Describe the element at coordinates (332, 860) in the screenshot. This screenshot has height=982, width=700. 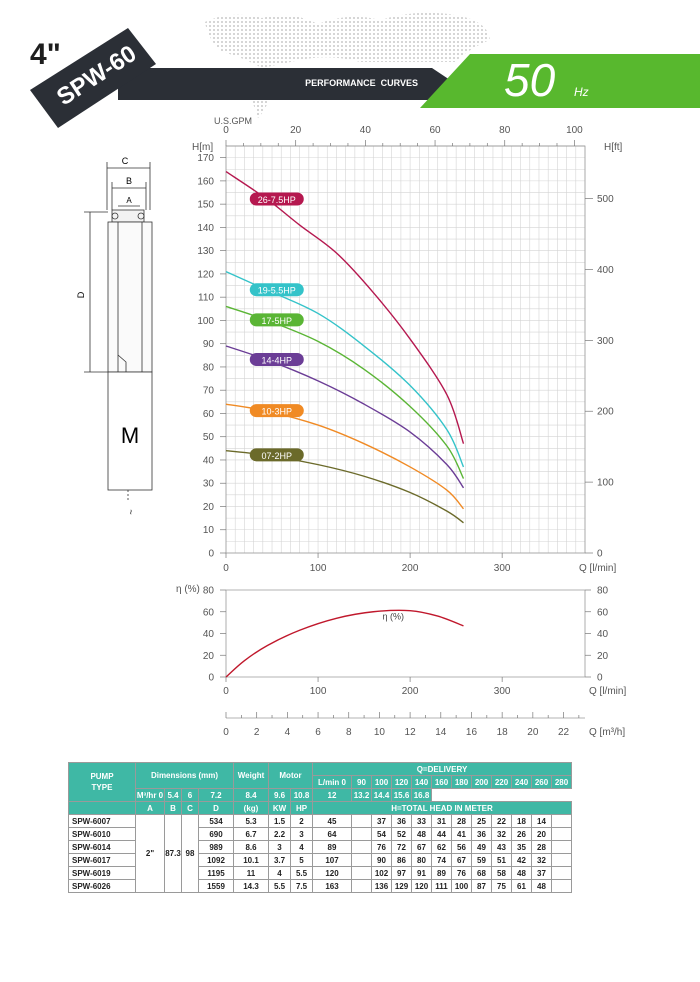
I see `head-value: 107` at that location.